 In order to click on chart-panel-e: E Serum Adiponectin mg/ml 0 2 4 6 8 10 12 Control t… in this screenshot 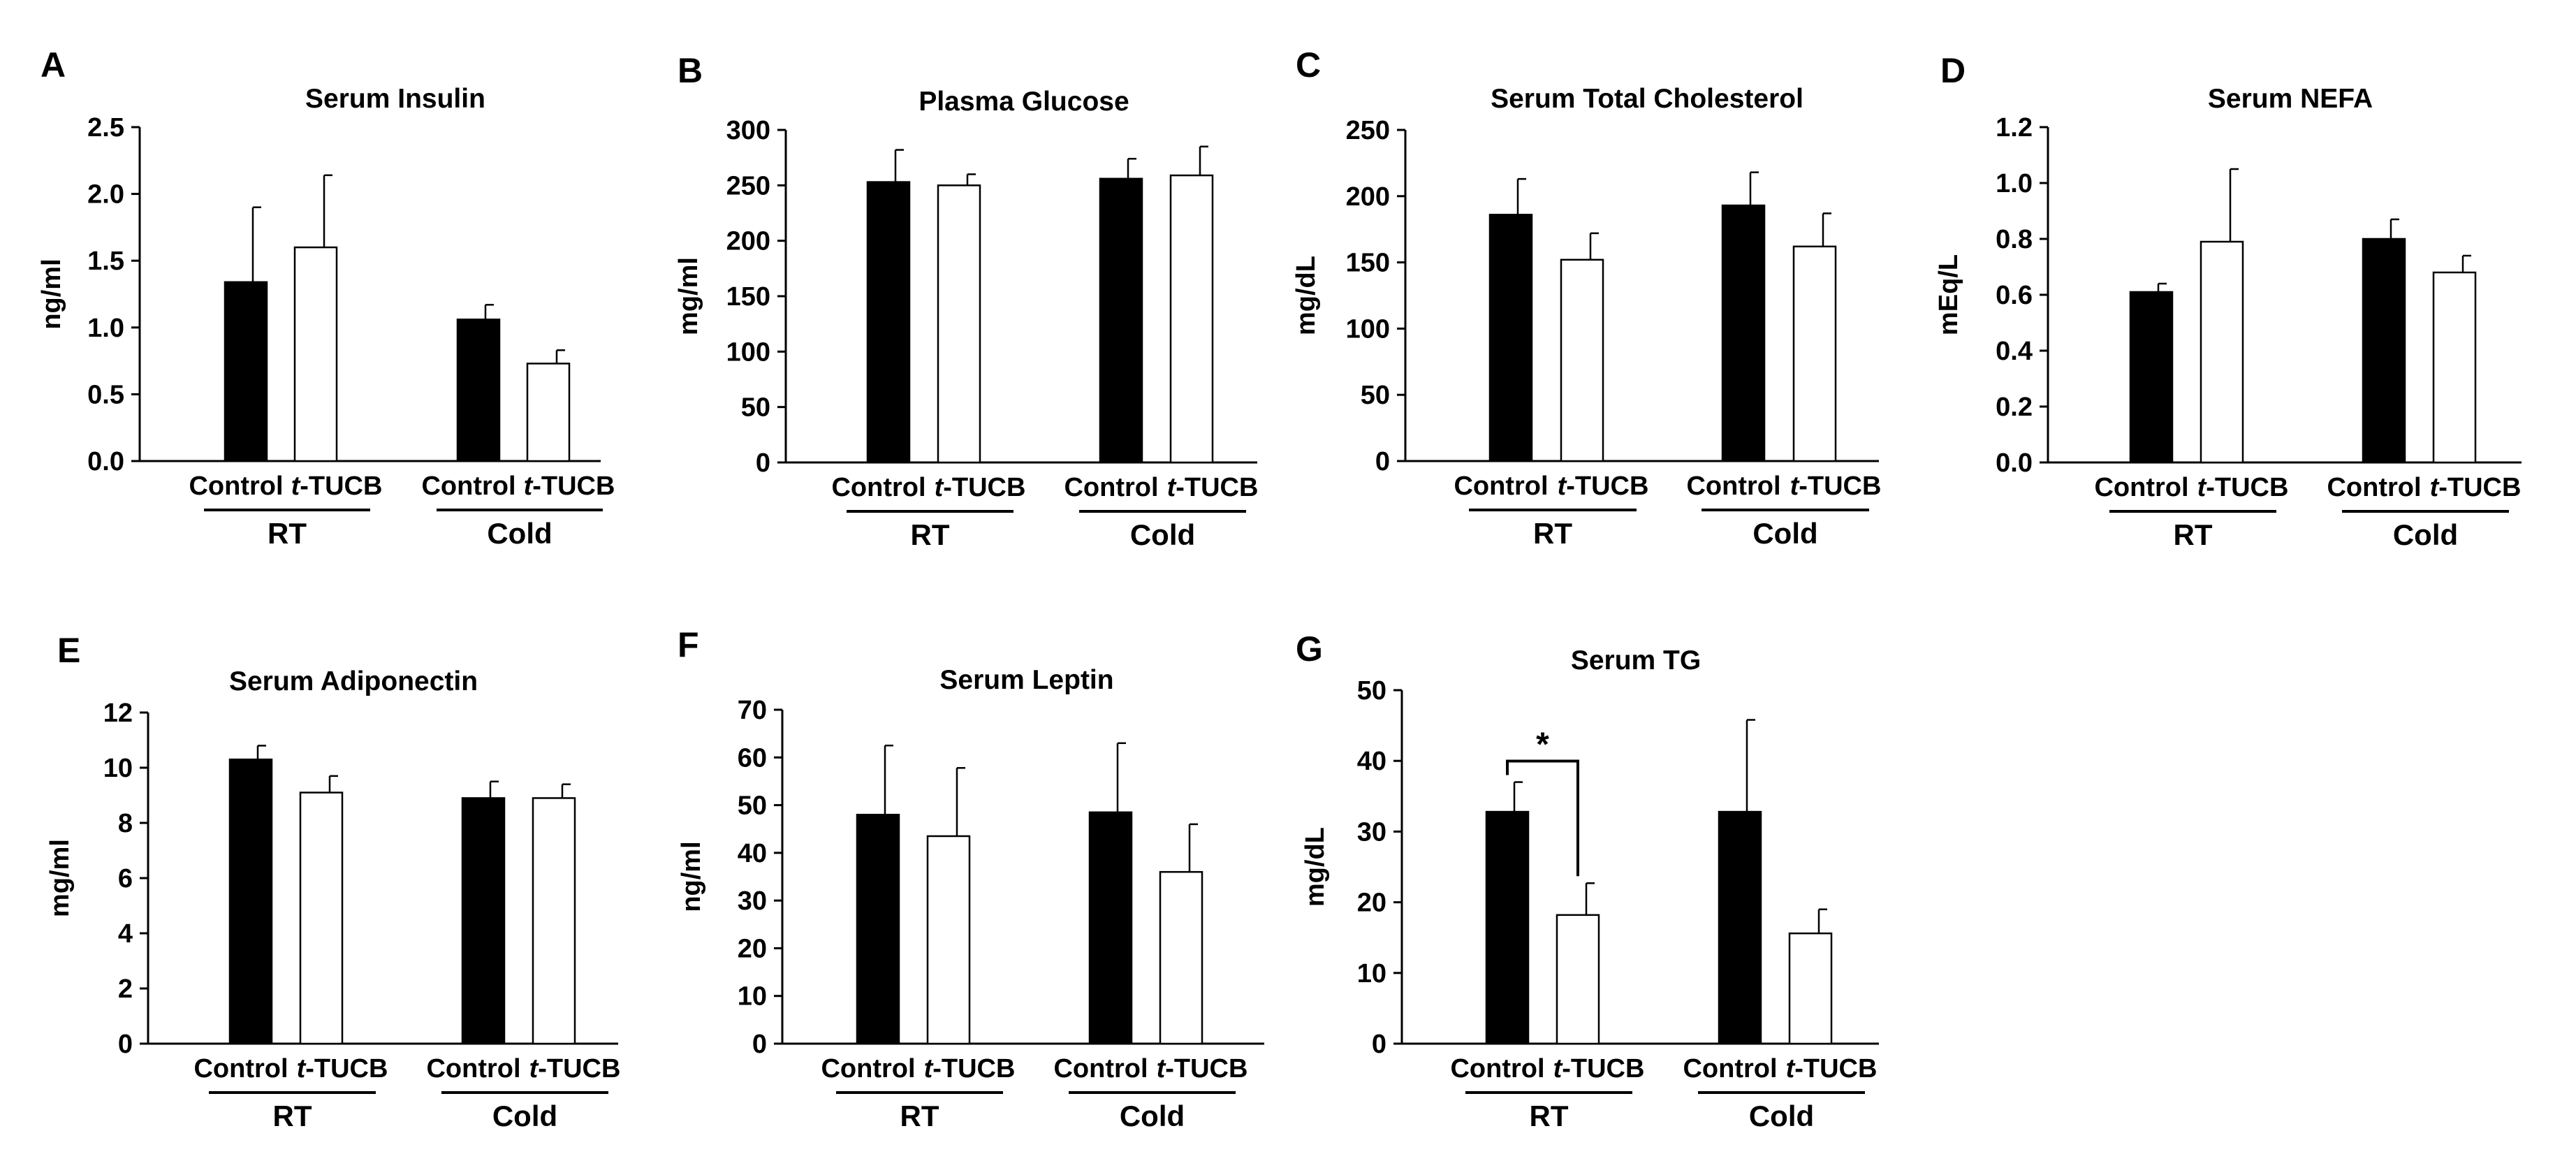, I will do `click(332, 881)`.